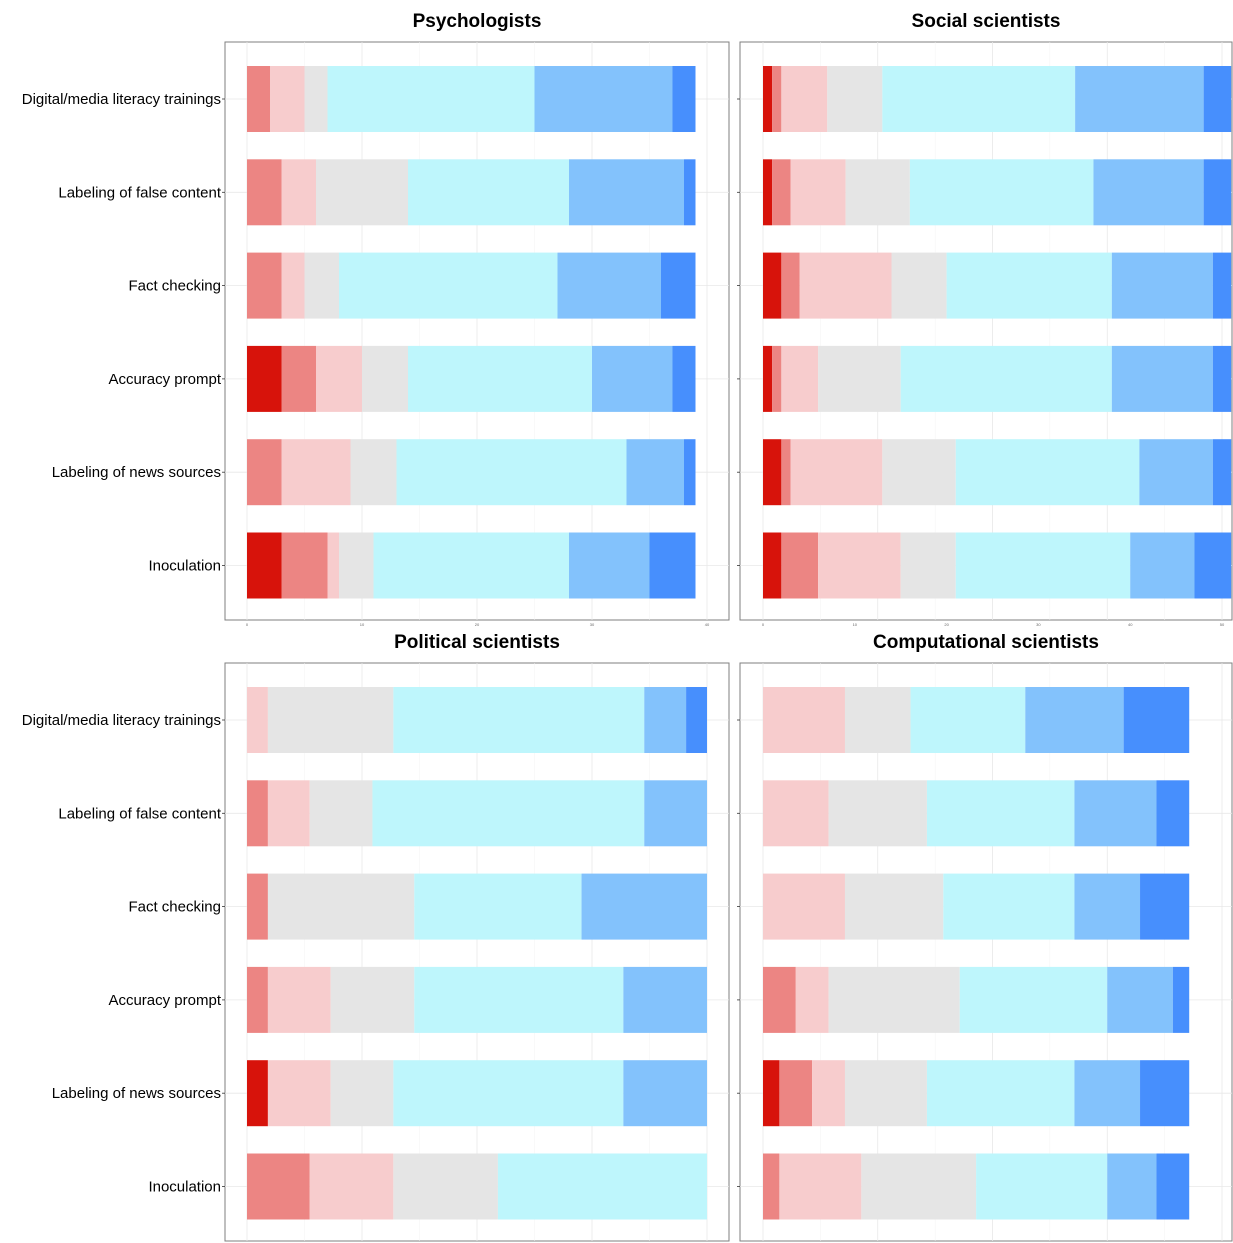 This screenshot has height=1243, width=1233. I want to click on category-label: Labeling of false content, so click(139, 813).